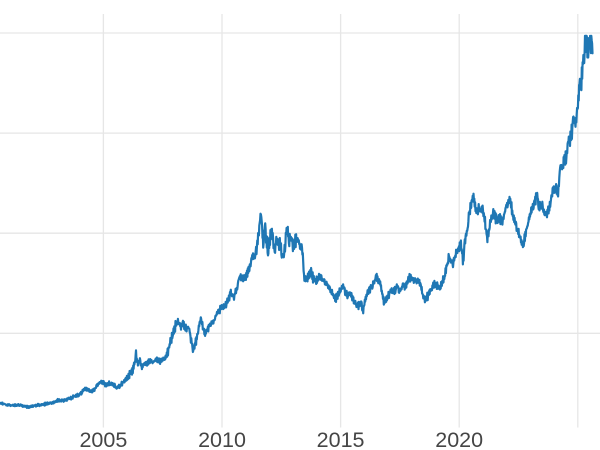  What do you see at coordinates (341, 439) in the screenshot?
I see `svg-text: 2015` at bounding box center [341, 439].